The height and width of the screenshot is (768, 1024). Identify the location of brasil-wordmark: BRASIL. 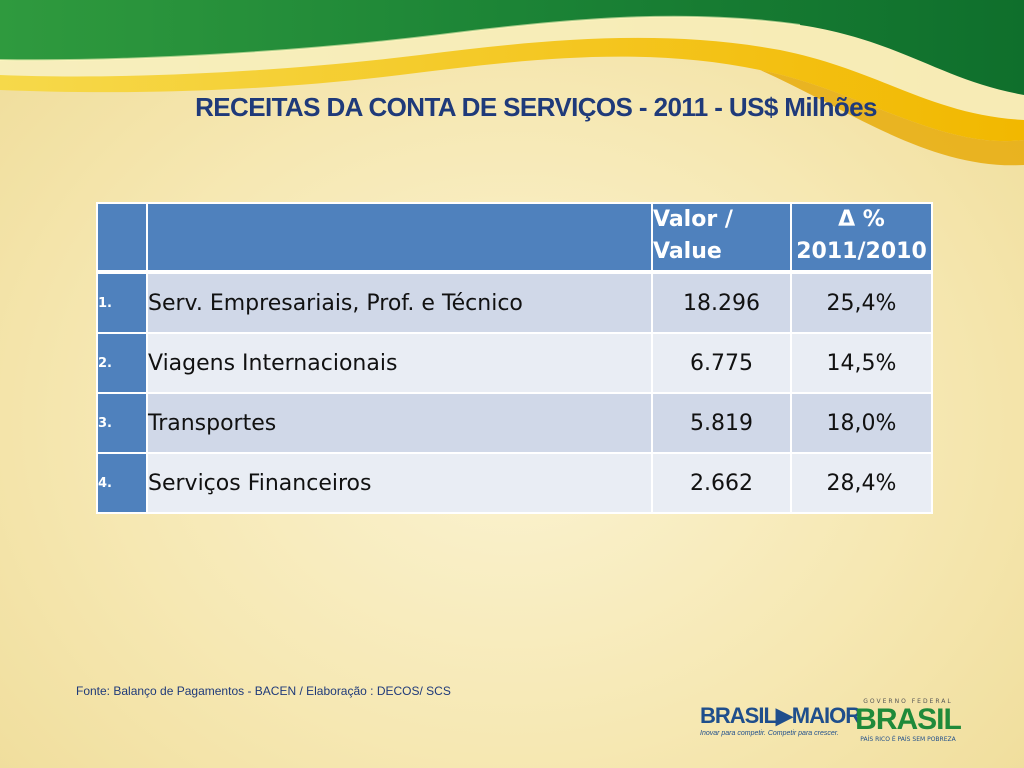
(908, 719).